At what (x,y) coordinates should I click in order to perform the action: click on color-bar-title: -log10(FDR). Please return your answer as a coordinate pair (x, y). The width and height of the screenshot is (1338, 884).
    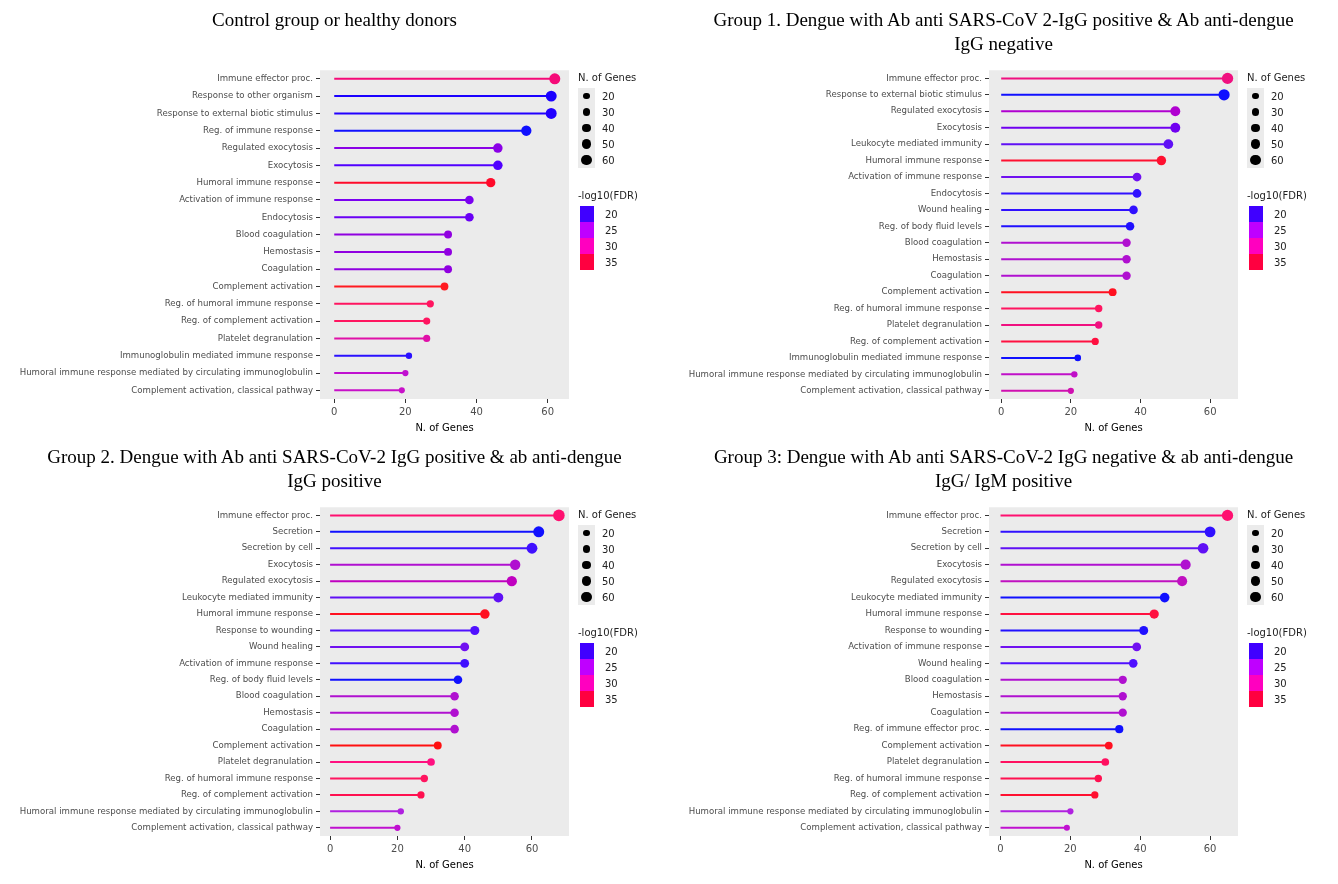
    Looking at the image, I should click on (1277, 195).